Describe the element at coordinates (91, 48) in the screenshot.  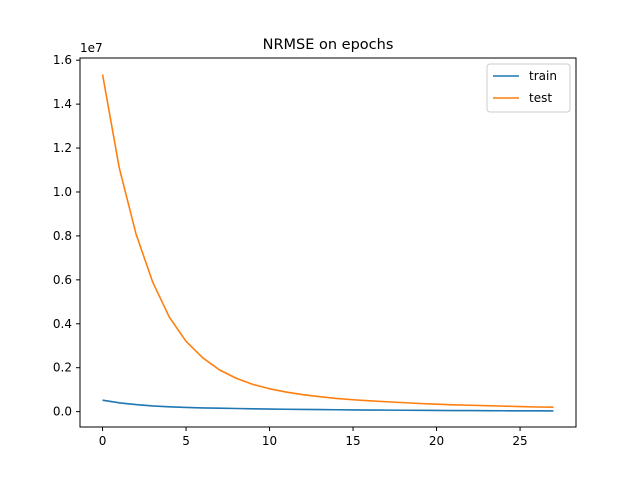
I see `y-axis-multiplier: 1e7` at that location.